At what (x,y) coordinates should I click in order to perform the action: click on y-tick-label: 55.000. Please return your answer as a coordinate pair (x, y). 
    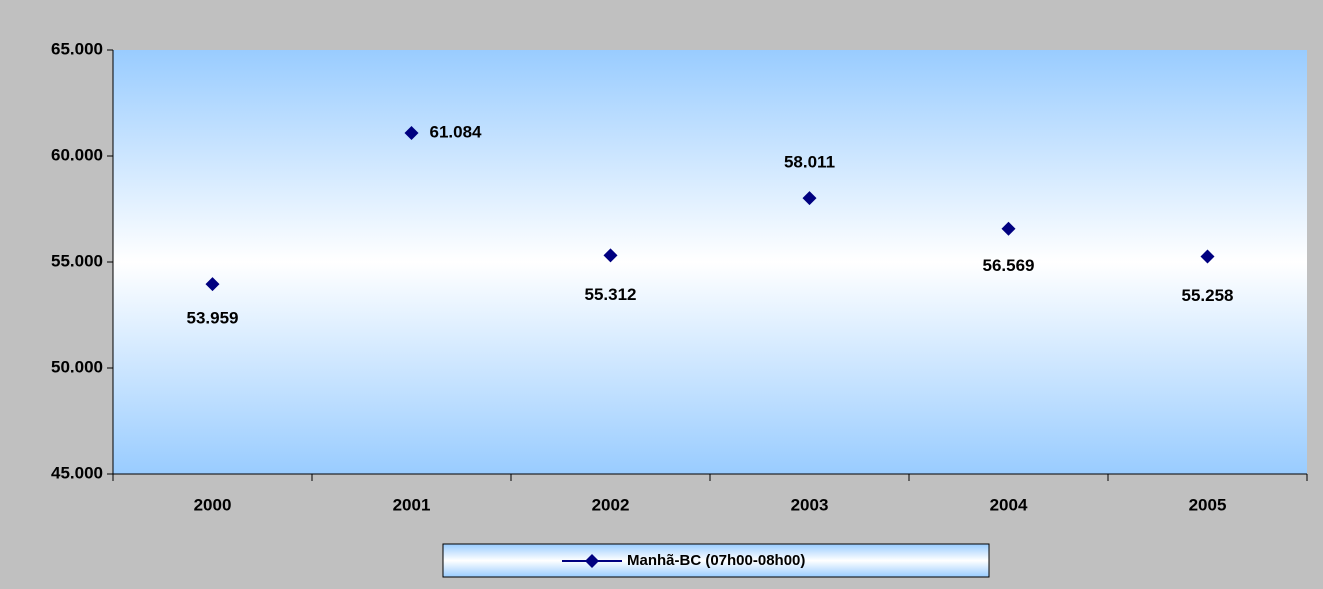
    Looking at the image, I should click on (77, 260).